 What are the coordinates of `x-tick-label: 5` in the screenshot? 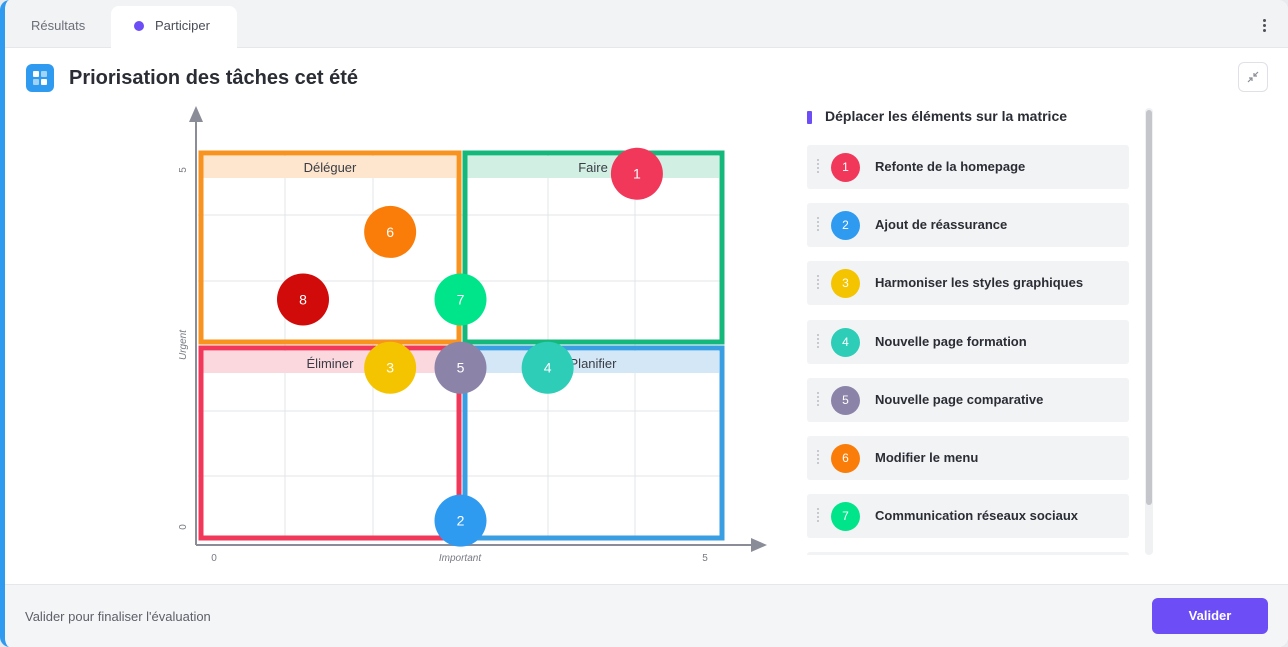 It's located at (705, 558).